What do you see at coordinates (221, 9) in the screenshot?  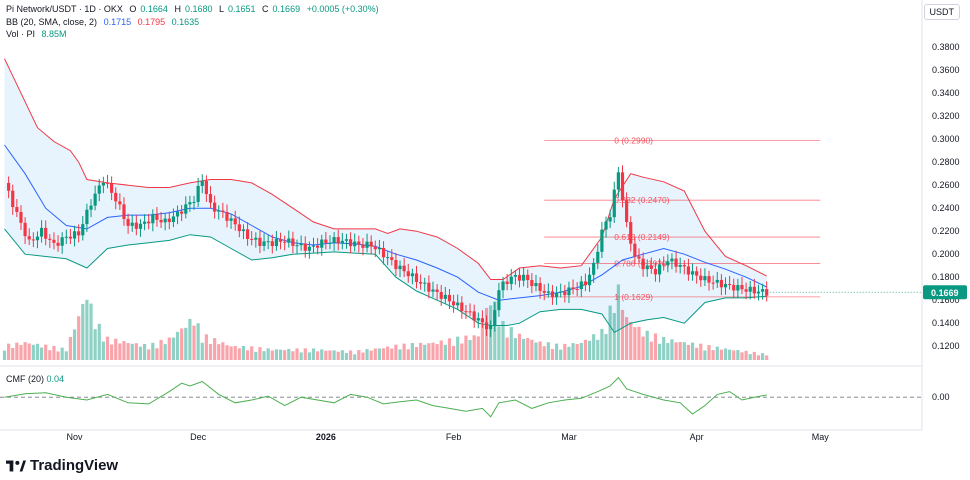 I see `low-label: L` at bounding box center [221, 9].